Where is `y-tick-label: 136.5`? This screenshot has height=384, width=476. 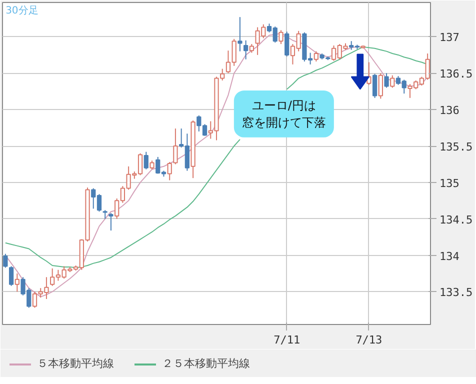 y-tick-label: 136.5 is located at coordinates (456, 74).